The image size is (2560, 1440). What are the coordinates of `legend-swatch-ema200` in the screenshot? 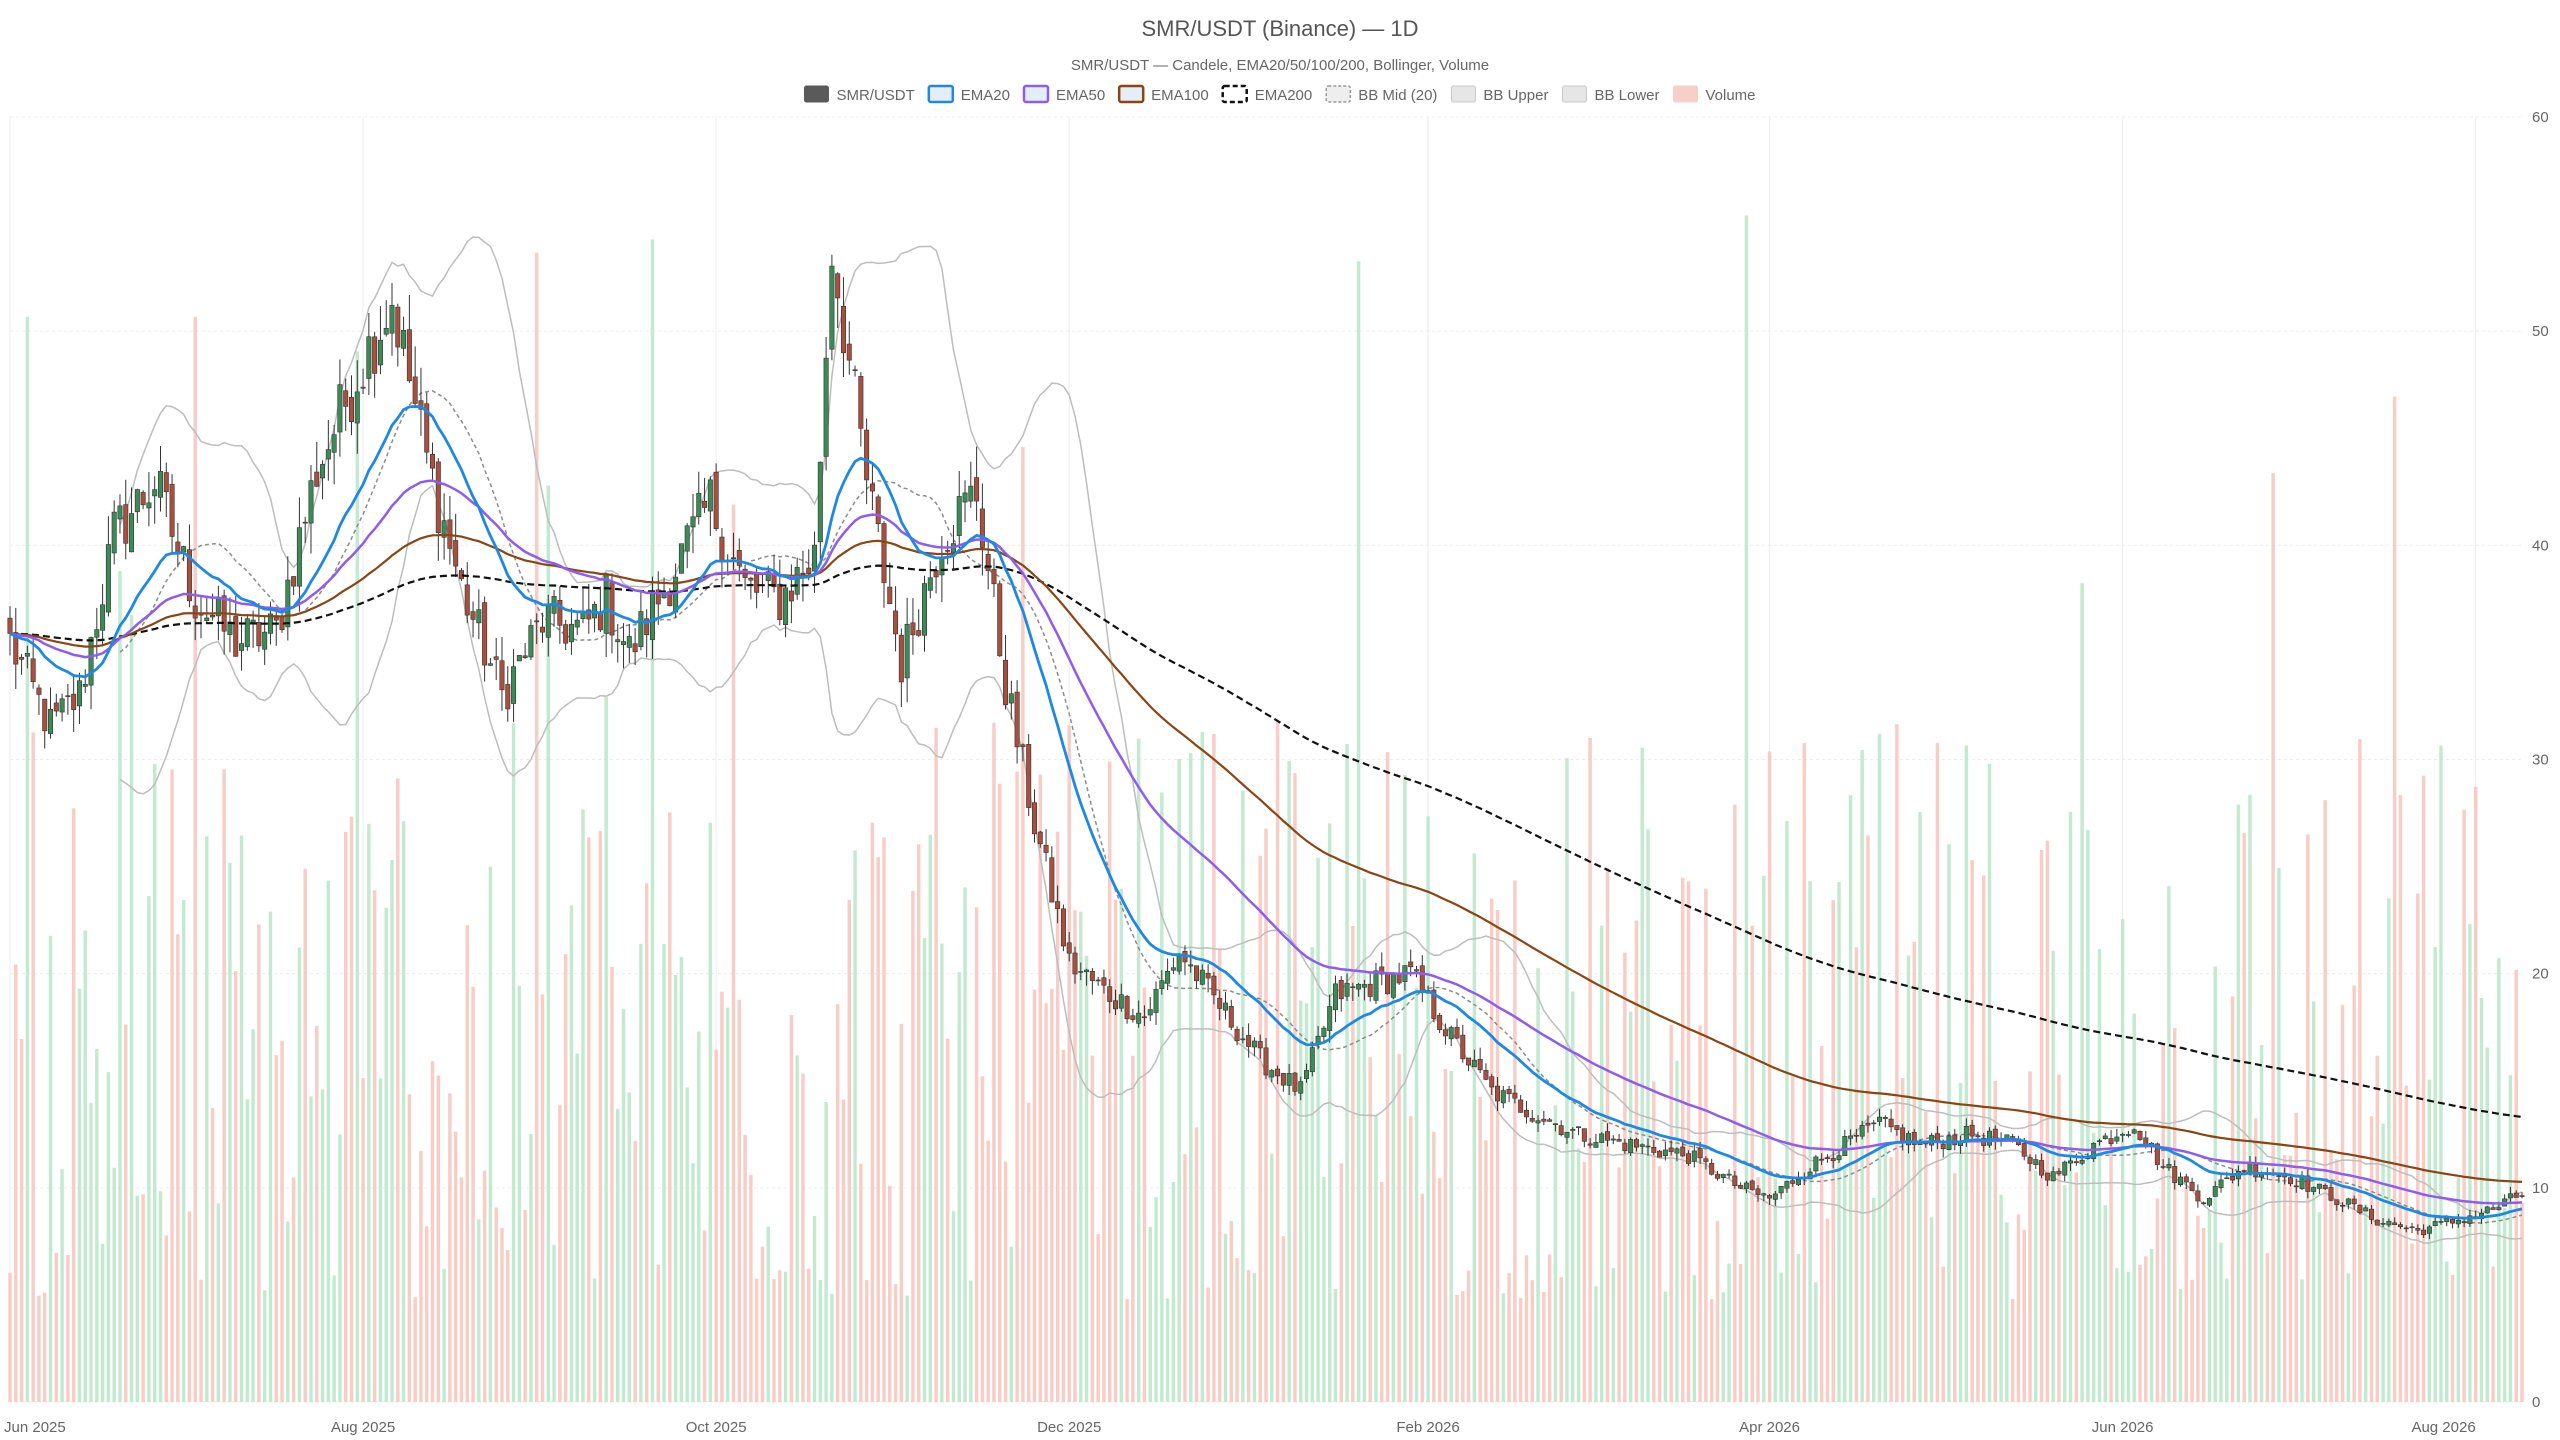 It's located at (1234, 94).